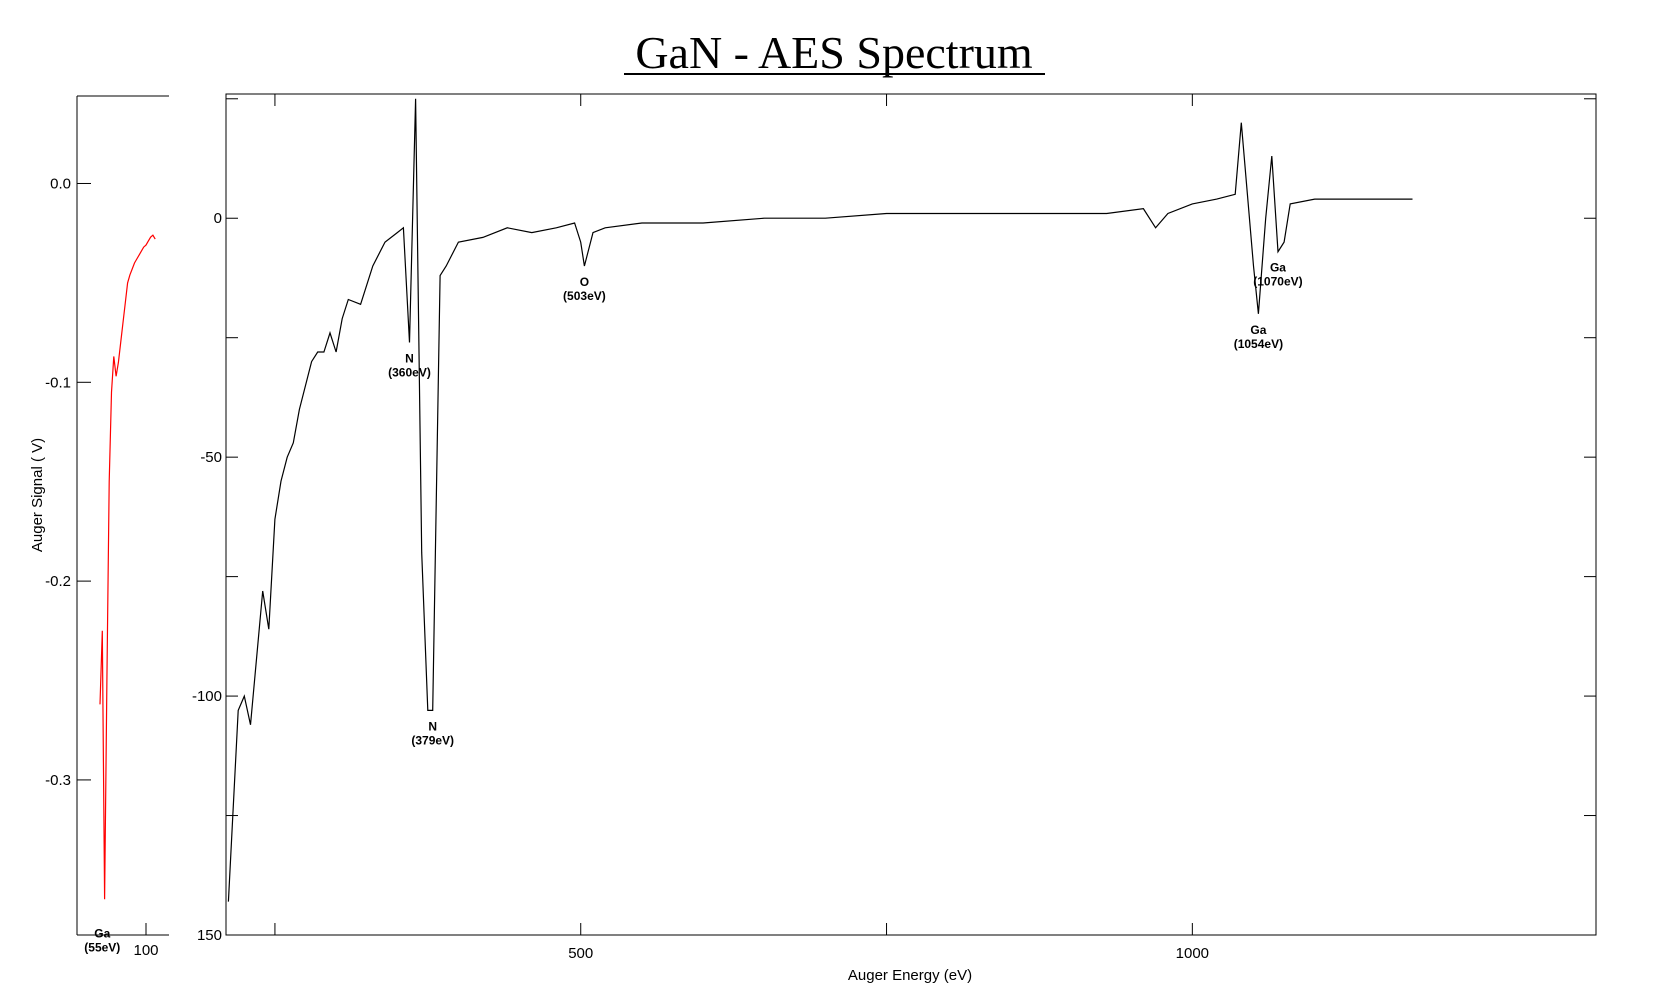 This screenshot has width=1654, height=995. Describe the element at coordinates (58, 581) in the screenshot. I see `inset-y-tick-label: -0.2` at that location.